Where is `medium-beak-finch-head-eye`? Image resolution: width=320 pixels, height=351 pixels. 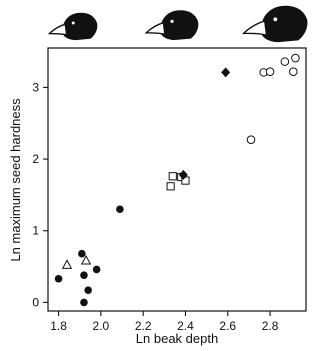
medium-beak-finch-head-eye is located at coordinates (172, 21).